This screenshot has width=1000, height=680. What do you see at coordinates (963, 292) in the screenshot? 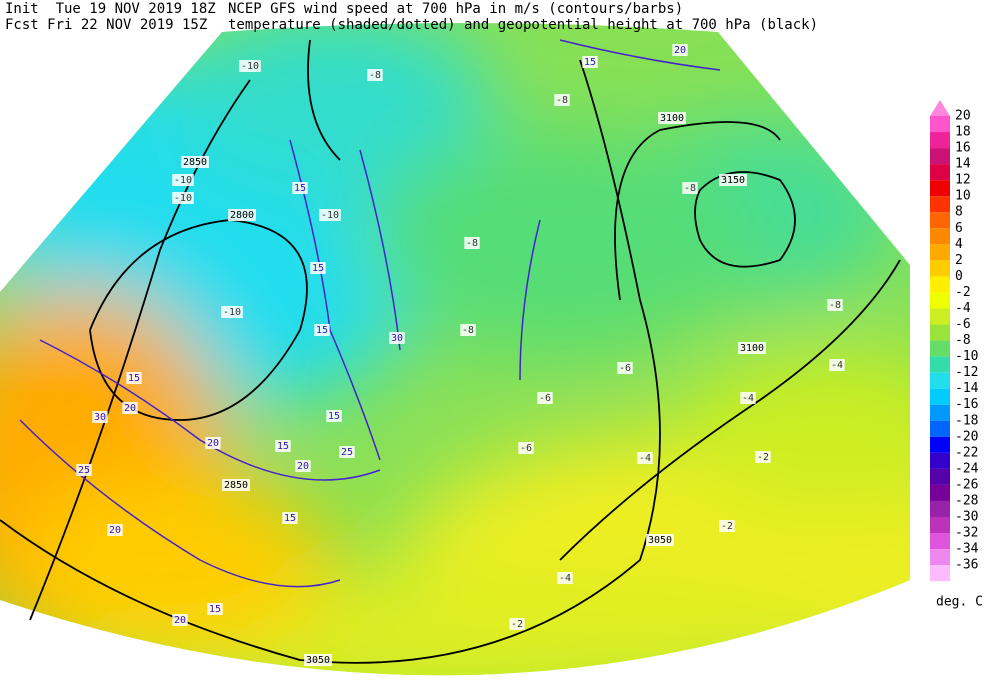
I see `colorbar-label: -2` at bounding box center [963, 292].